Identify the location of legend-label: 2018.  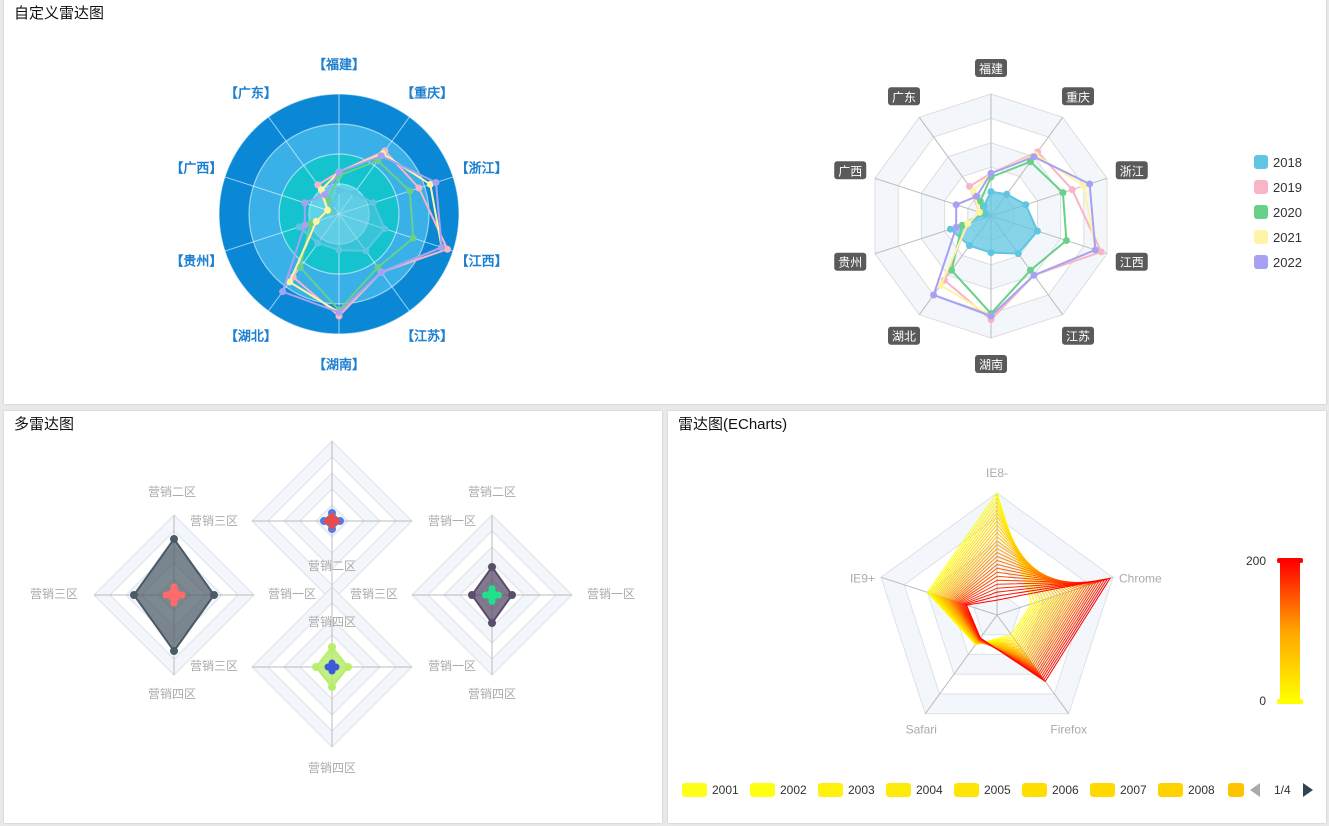
(1287, 162).